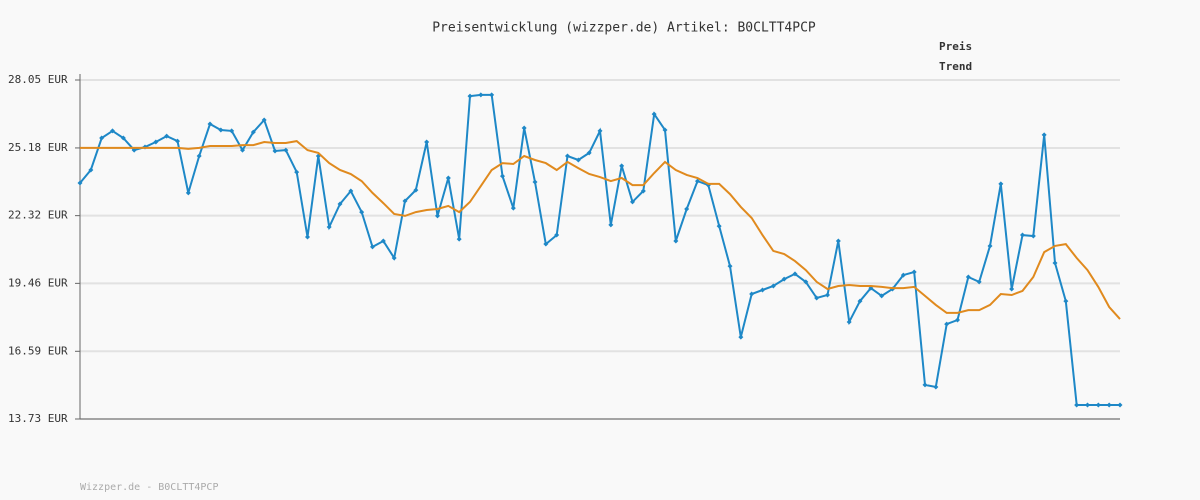 The width and height of the screenshot is (1200, 500). Describe the element at coordinates (38, 350) in the screenshot. I see `y-tick-label: 16.59 EUR` at that location.